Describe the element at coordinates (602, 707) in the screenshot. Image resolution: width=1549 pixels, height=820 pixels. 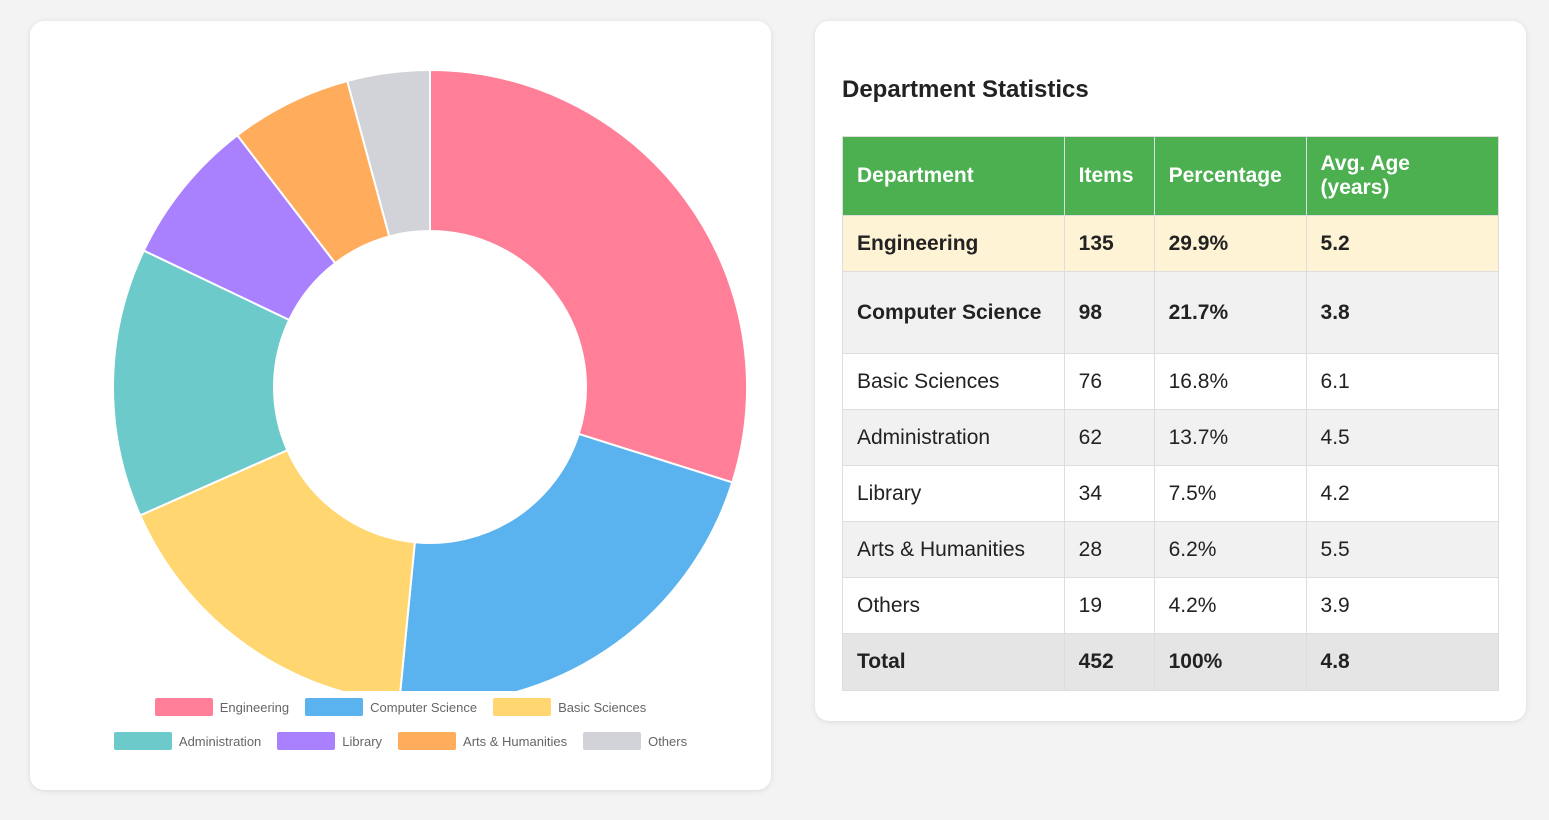
I see `legend-label: Basic Sciences` at that location.